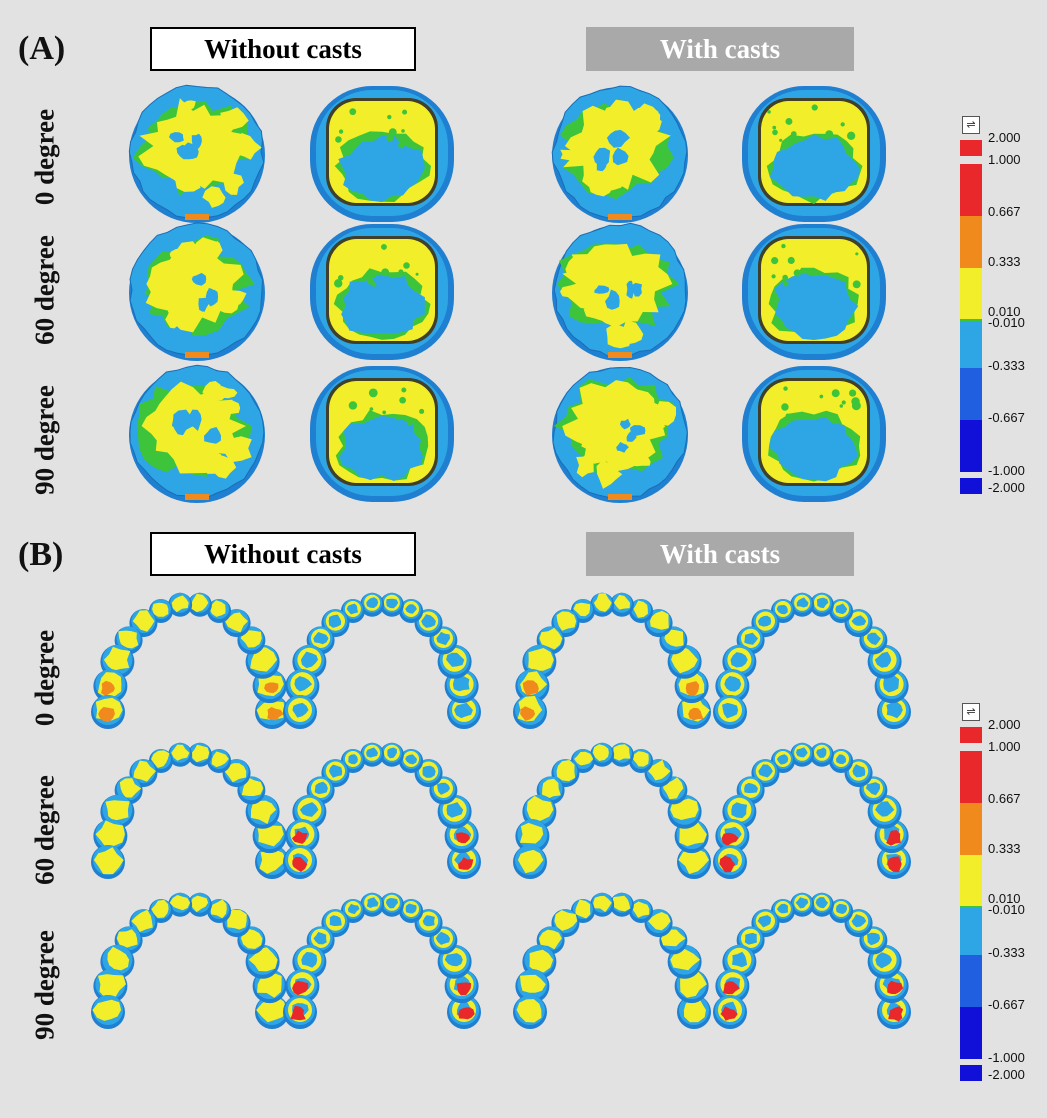 This screenshot has width=1047, height=1118. What do you see at coordinates (42, 48) in the screenshot?
I see `panel-label-a: (A)` at bounding box center [42, 48].